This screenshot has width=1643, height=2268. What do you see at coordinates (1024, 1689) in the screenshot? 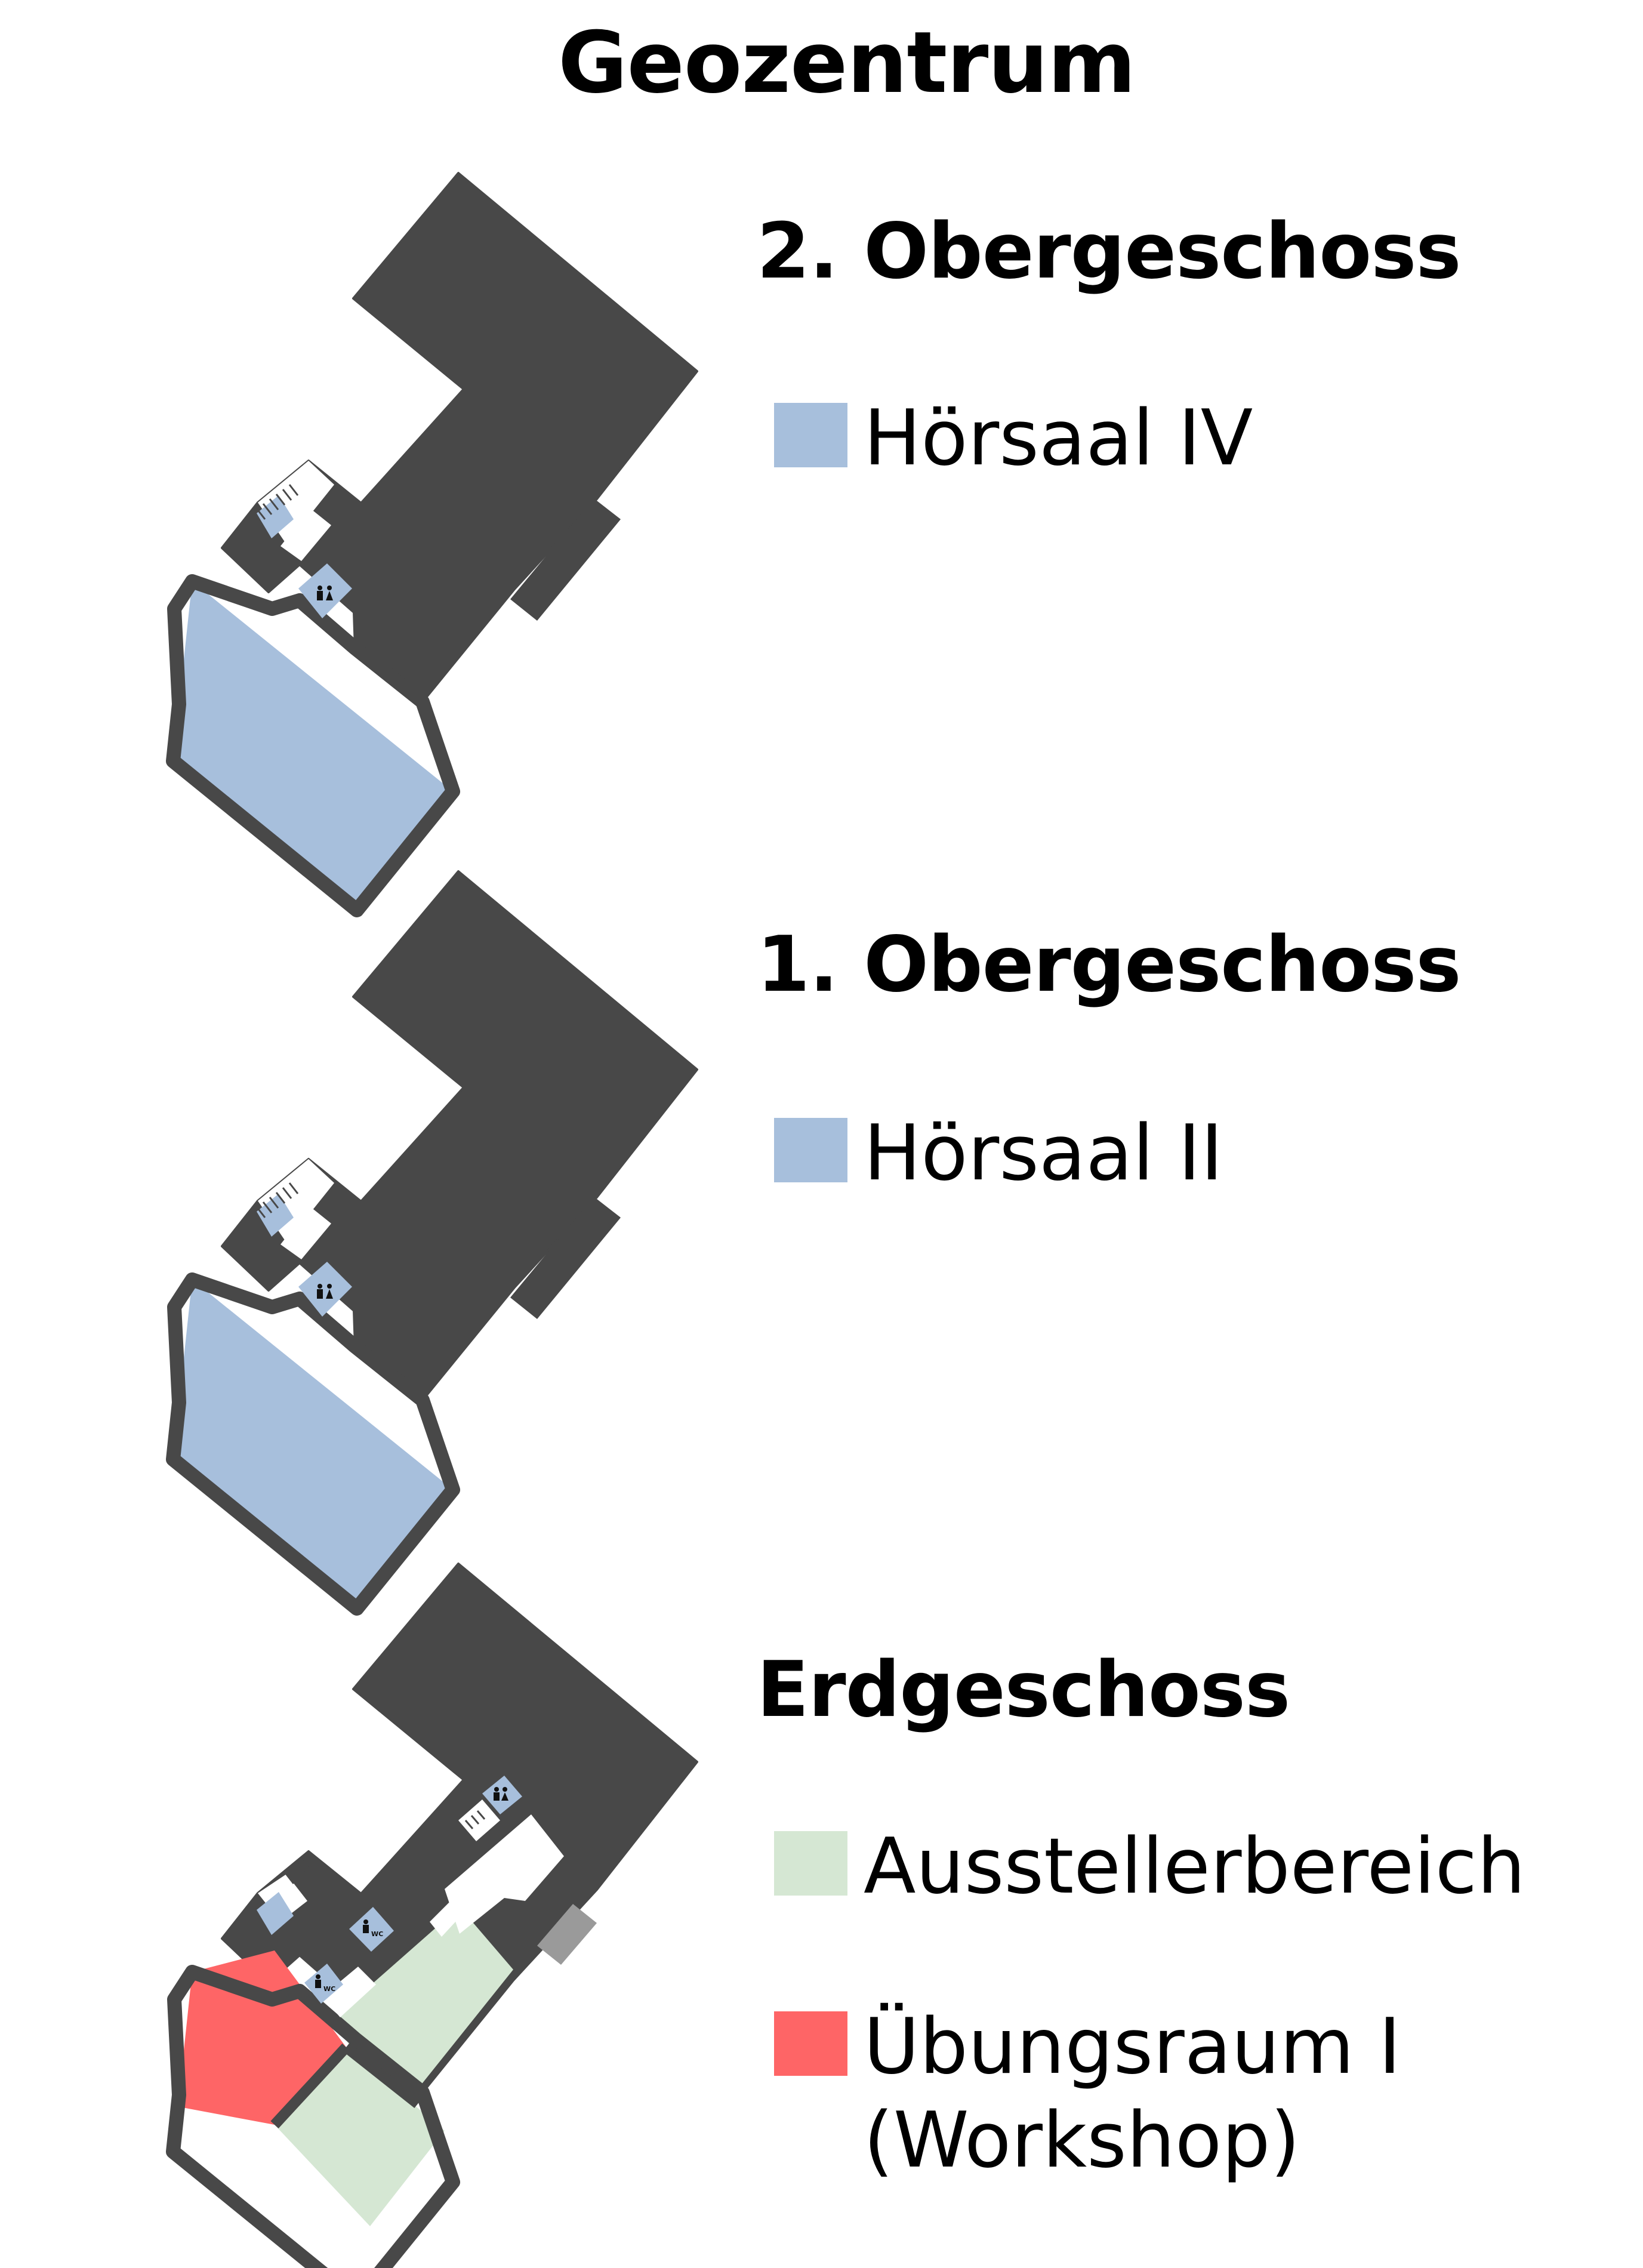
I see `floor-title-eg: Erdgeschoss` at bounding box center [1024, 1689].